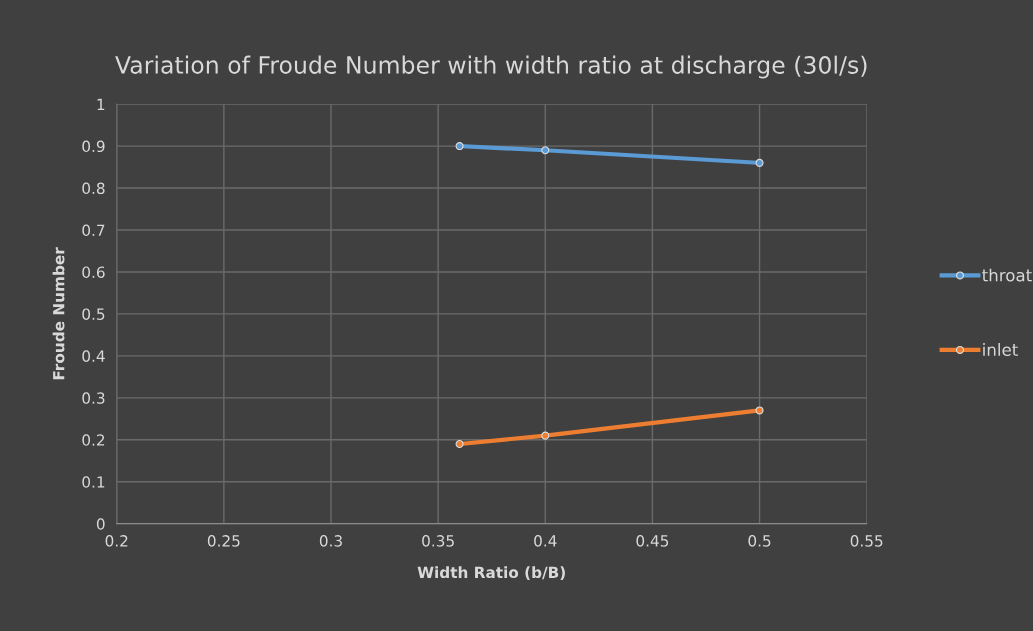 This screenshot has height=631, width=1033. I want to click on y-tick-label: 0.4, so click(93, 356).